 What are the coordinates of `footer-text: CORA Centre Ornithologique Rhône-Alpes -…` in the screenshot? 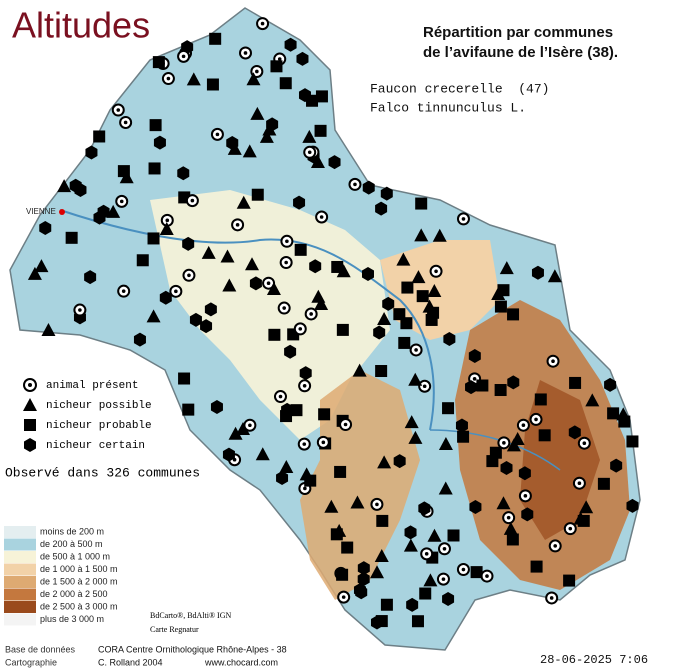 It's located at (192, 649).